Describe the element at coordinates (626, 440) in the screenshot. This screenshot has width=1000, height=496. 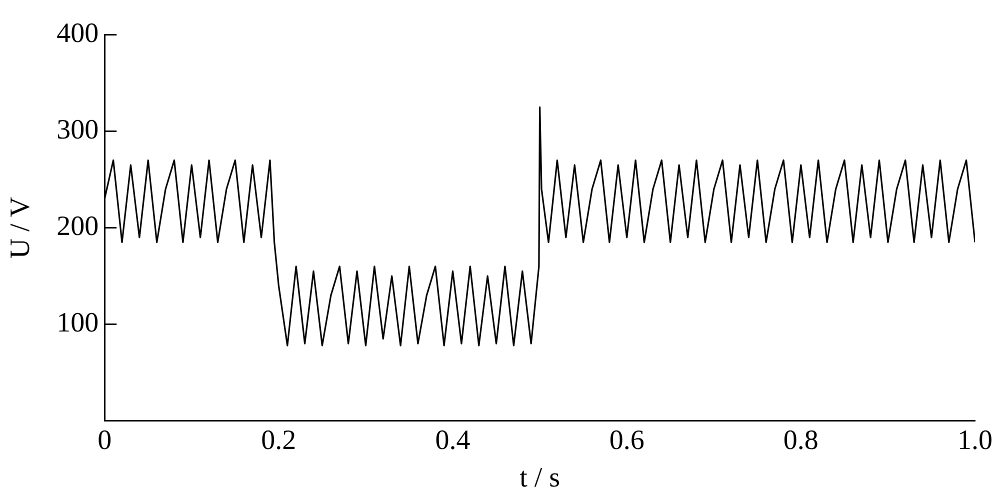
I see `x-tick-label: 0.6` at that location.